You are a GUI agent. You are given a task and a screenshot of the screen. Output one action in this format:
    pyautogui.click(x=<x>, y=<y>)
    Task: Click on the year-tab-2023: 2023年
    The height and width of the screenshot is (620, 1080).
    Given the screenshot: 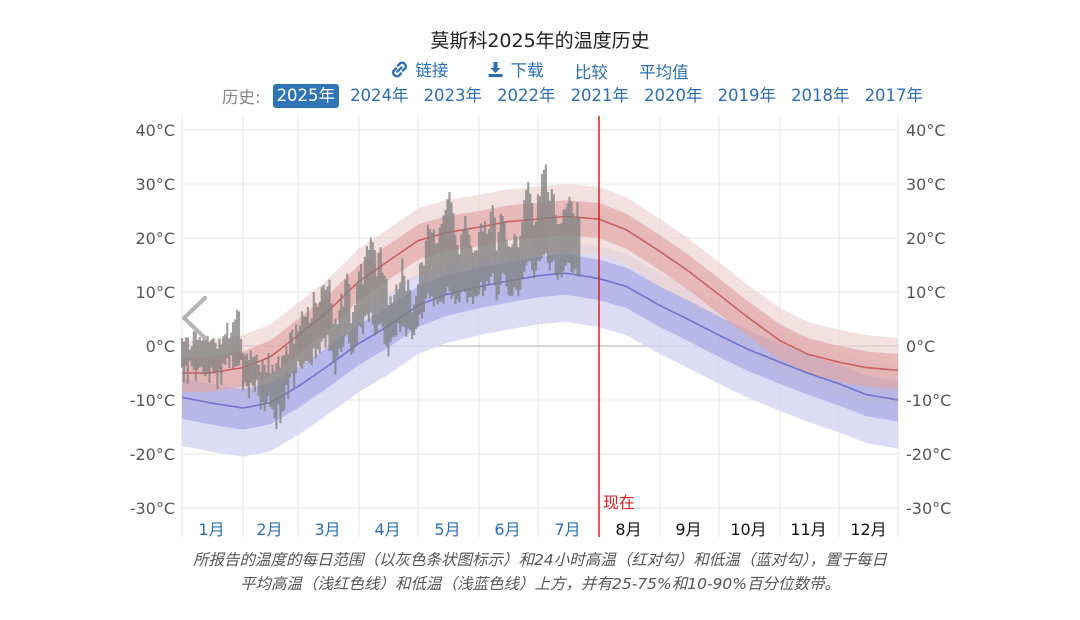 What is the action you would take?
    pyautogui.click(x=453, y=95)
    